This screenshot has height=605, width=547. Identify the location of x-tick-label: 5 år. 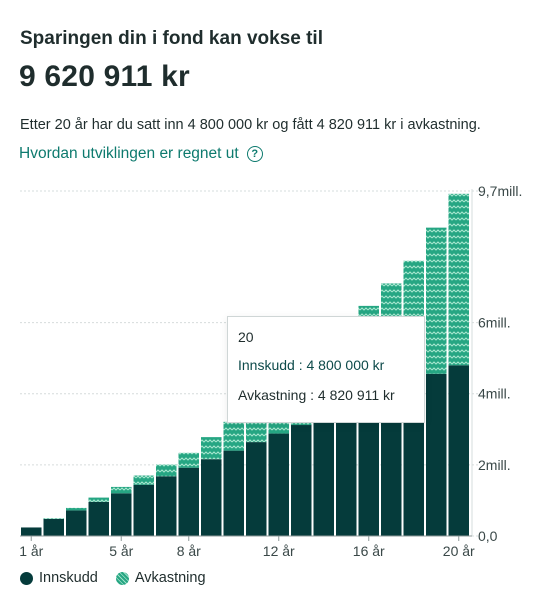
(121, 551).